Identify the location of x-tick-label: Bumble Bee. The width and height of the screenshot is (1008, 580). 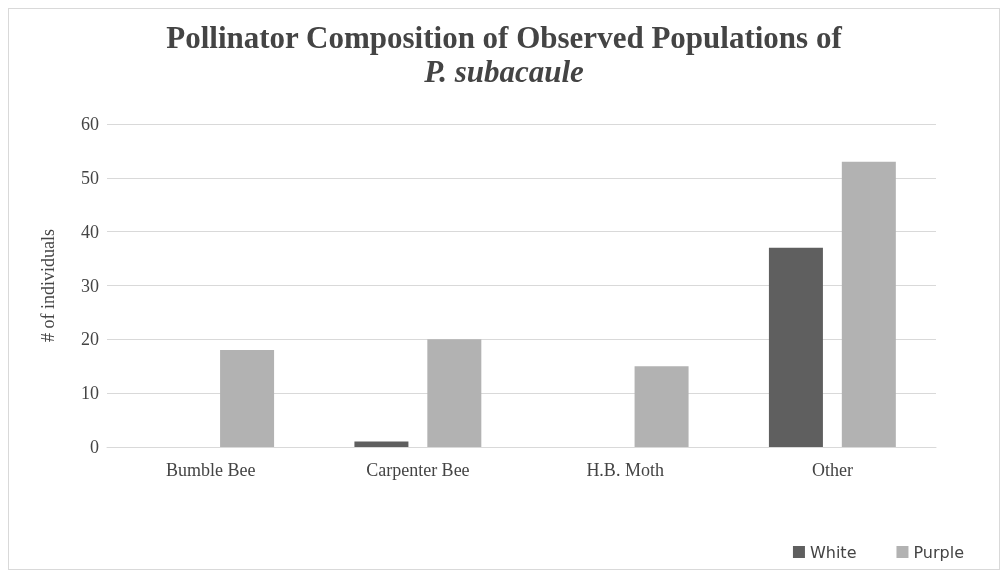
(210, 470).